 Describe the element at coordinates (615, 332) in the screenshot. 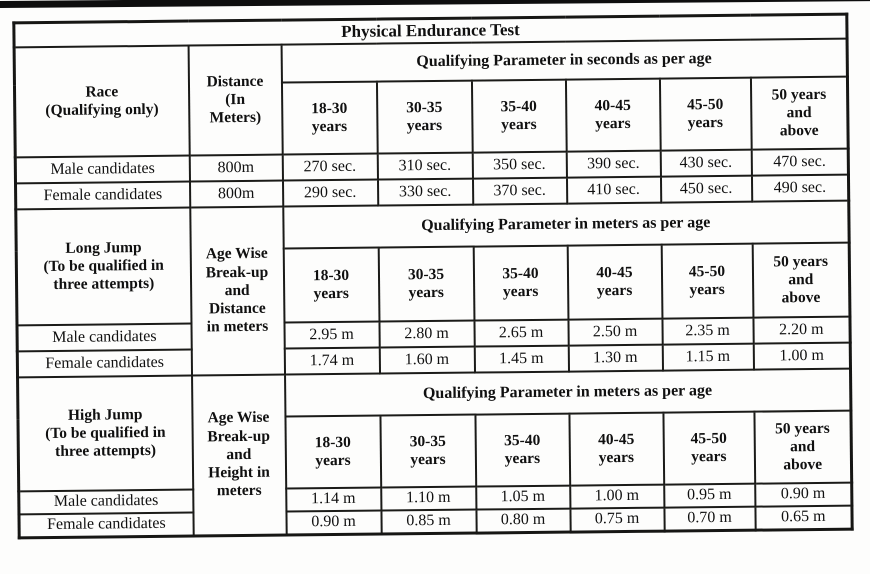

I see `value-cell: 2.50 m` at that location.